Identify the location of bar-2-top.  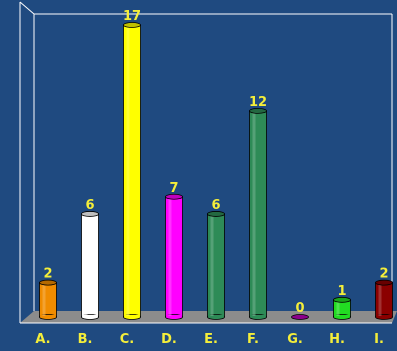
(90, 214).